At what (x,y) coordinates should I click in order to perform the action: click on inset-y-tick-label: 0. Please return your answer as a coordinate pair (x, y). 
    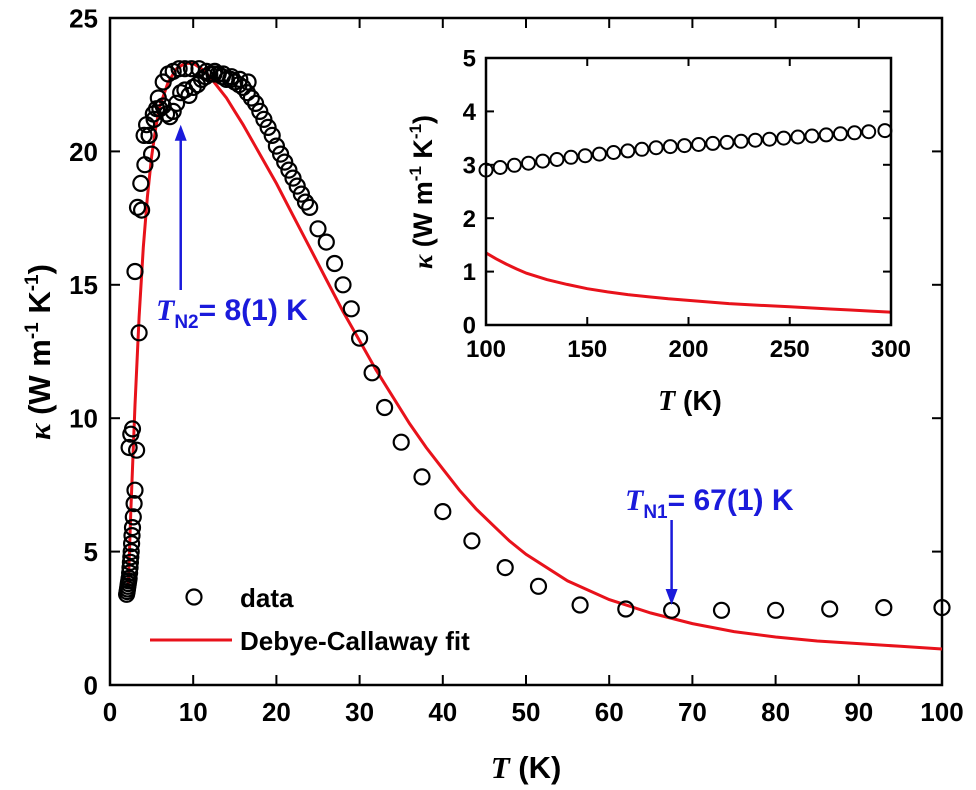
    Looking at the image, I should click on (469, 326).